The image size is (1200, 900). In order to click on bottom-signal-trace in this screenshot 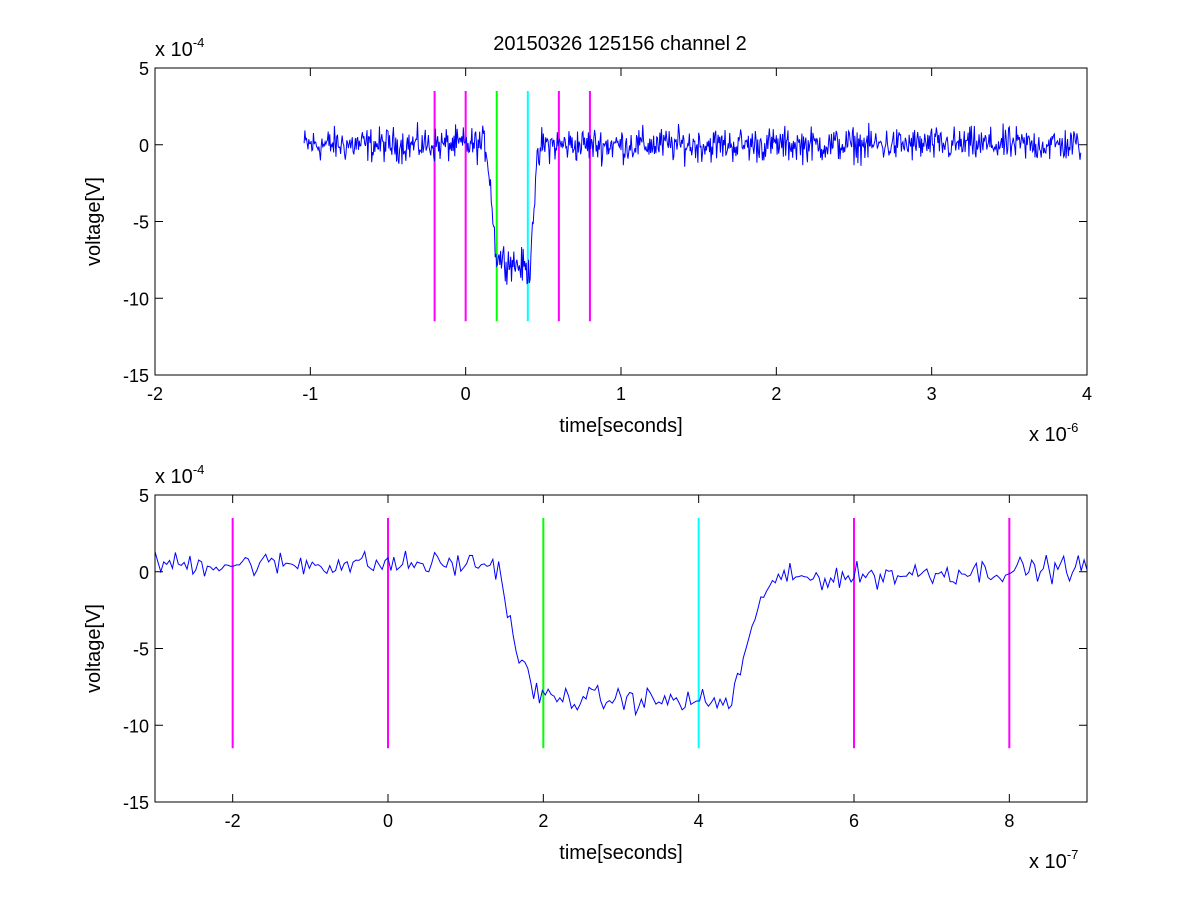, I will do `click(621, 633)`.